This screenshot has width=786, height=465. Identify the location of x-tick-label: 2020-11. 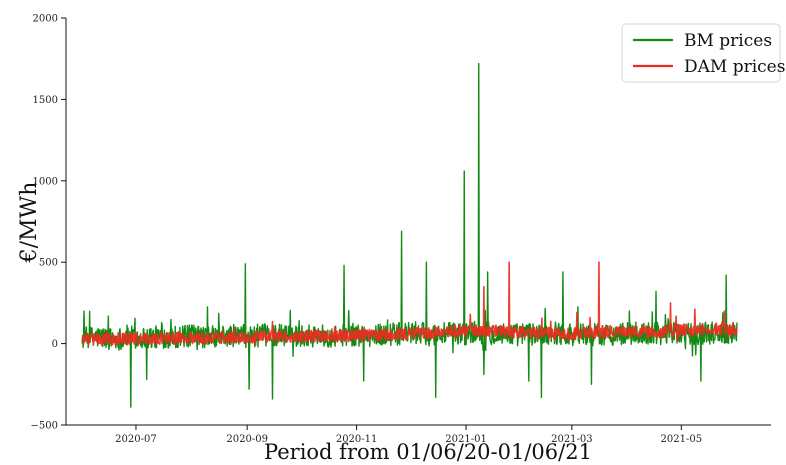
(357, 439).